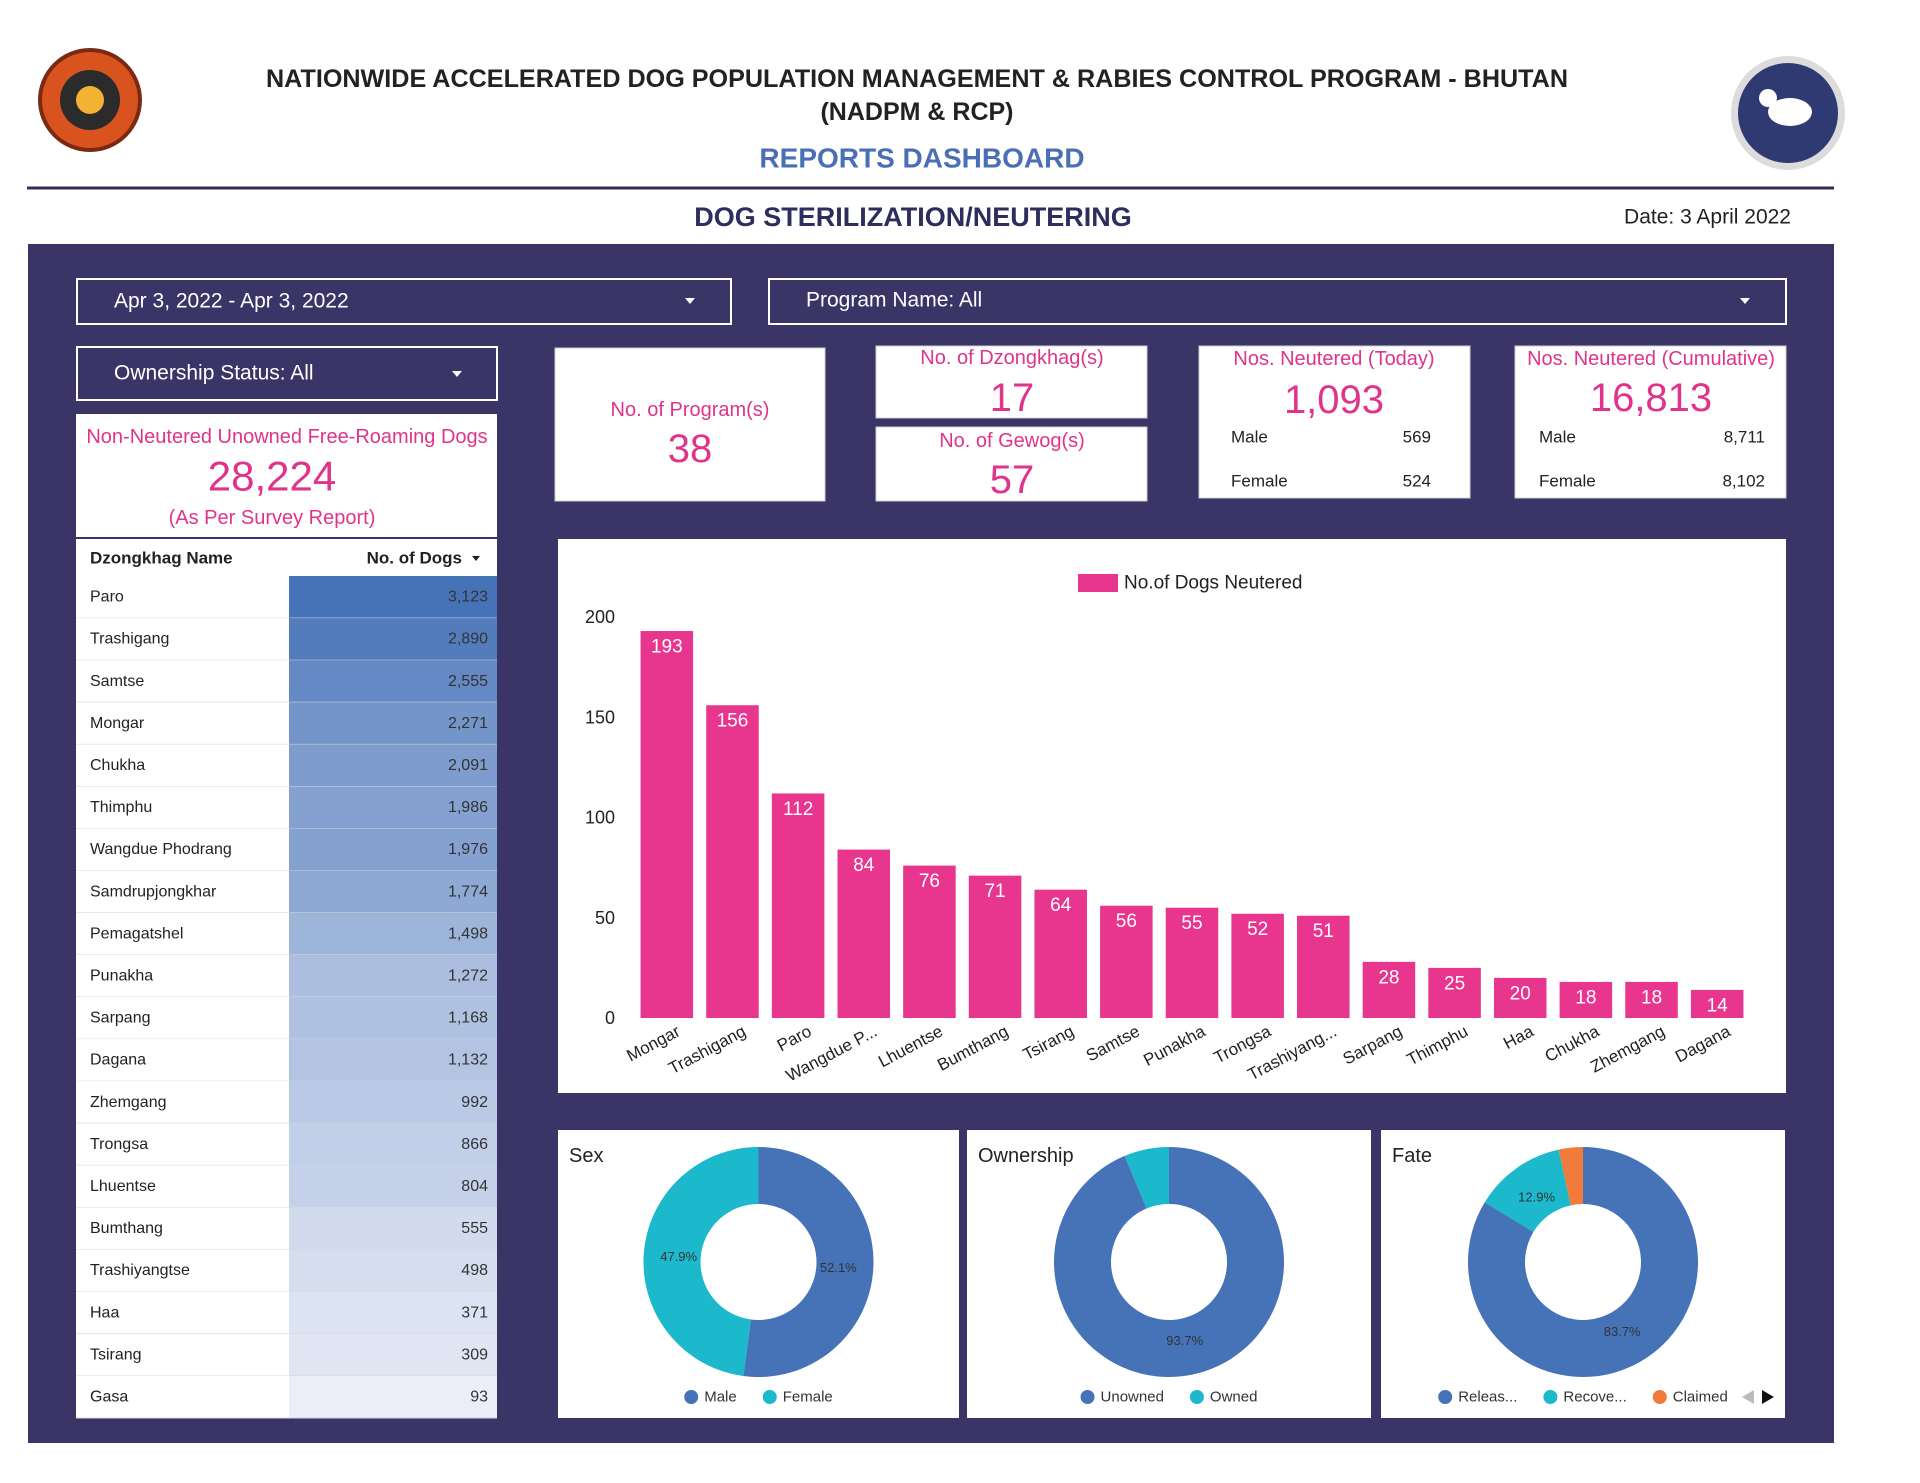 The image size is (1920, 1483). I want to click on dog-count: 2,091, so click(468, 765).